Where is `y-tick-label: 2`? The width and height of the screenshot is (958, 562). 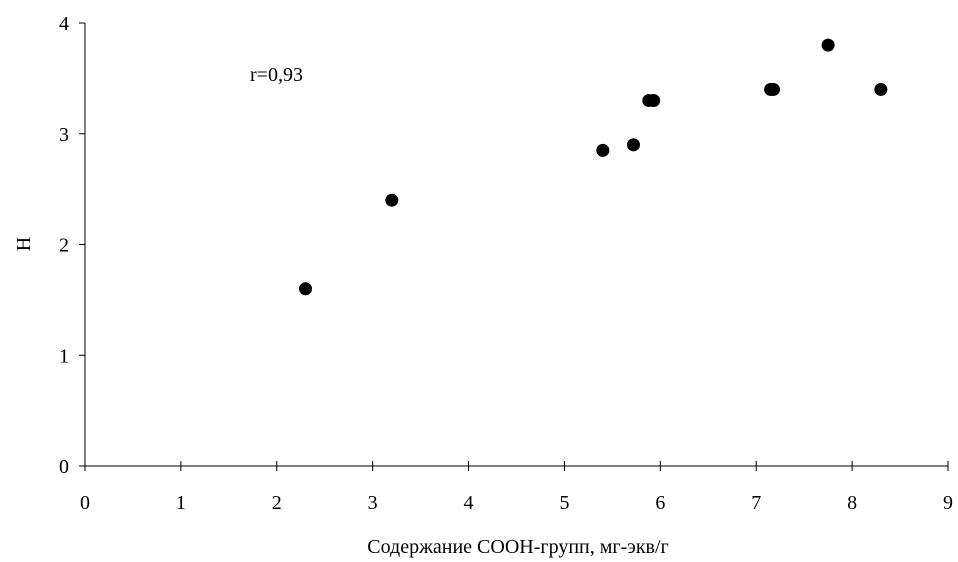 y-tick-label: 2 is located at coordinates (64, 246).